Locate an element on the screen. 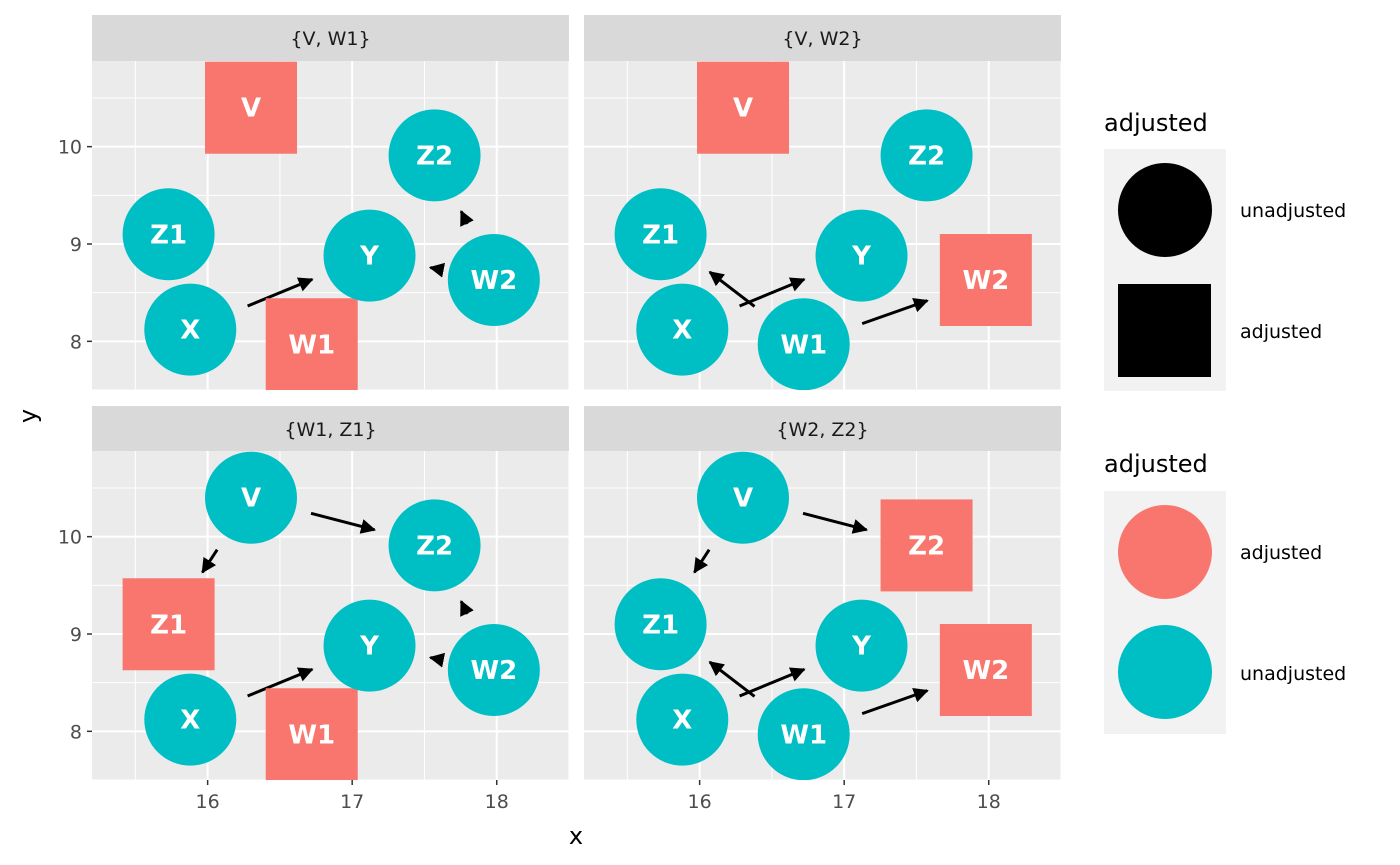 The height and width of the screenshot is (865, 1400). legend-shape: adjusted unadjusted adjusted is located at coordinates (1225, 250).